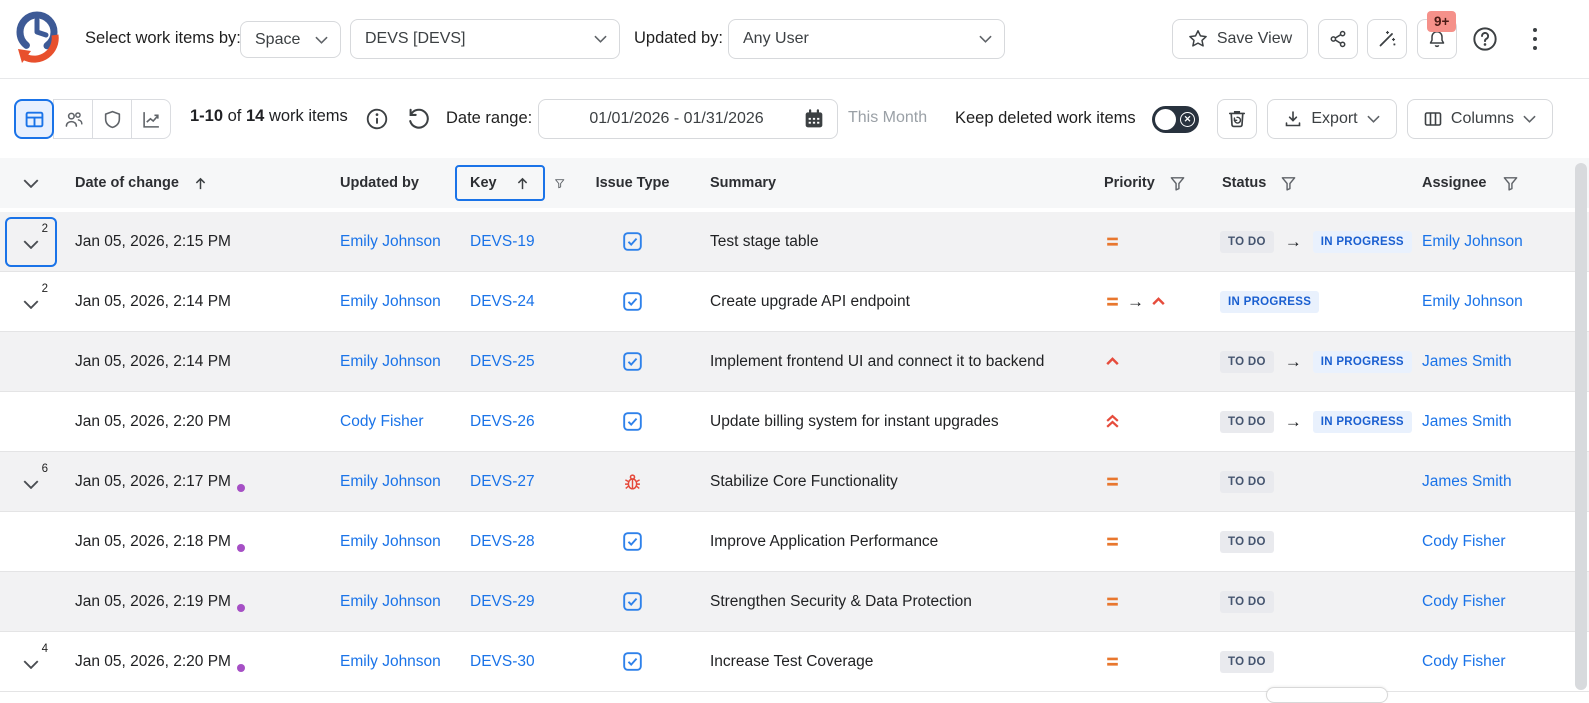 Image resolution: width=1589 pixels, height=703 pixels. I want to click on more-menu-button, so click(1535, 39).